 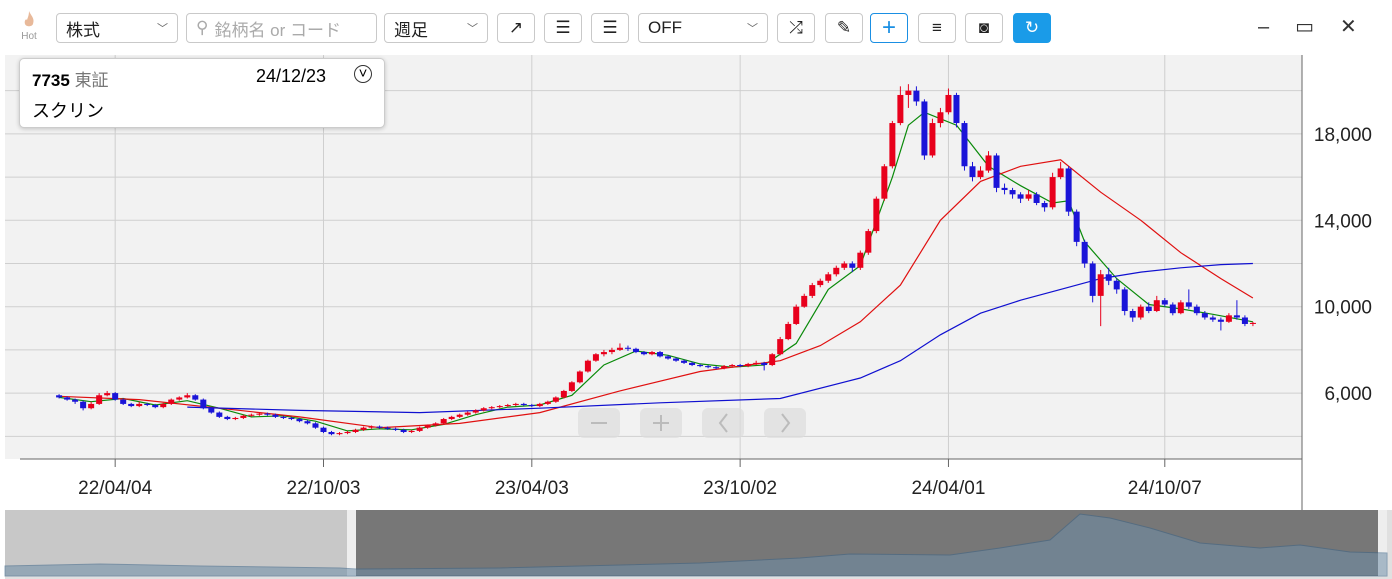 What do you see at coordinates (1032, 28) in the screenshot?
I see `refresh-button: ↻` at bounding box center [1032, 28].